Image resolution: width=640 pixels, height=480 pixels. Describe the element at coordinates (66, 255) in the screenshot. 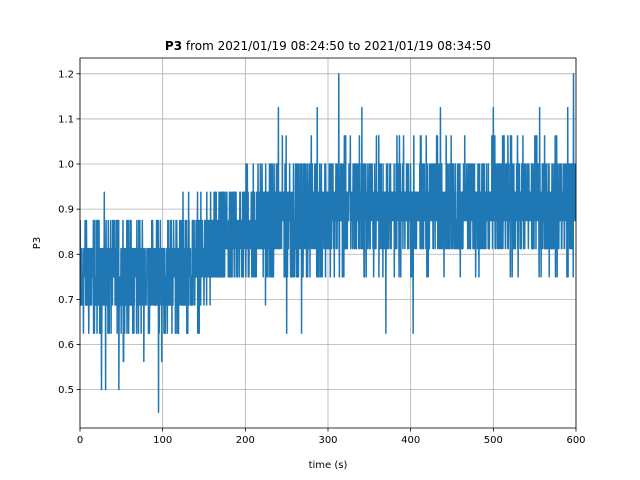

I see `y-tick-label: 0.8` at that location.